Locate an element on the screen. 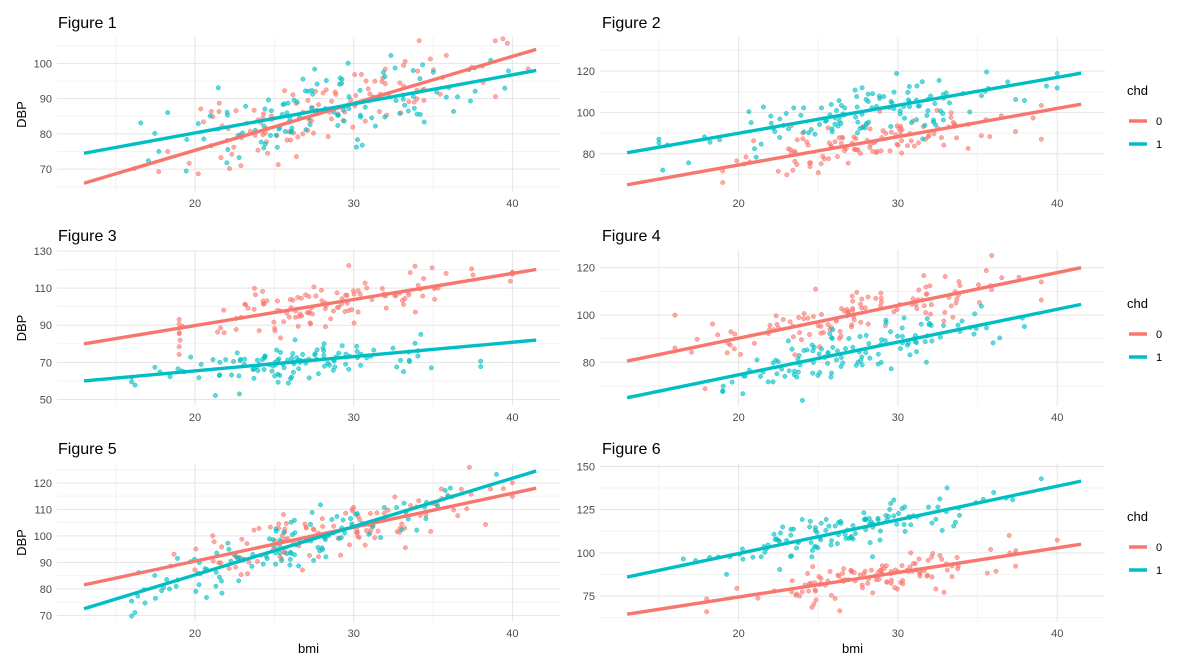 This screenshot has height=670, width=1186. panel-title: Figure 4 is located at coordinates (631, 236).